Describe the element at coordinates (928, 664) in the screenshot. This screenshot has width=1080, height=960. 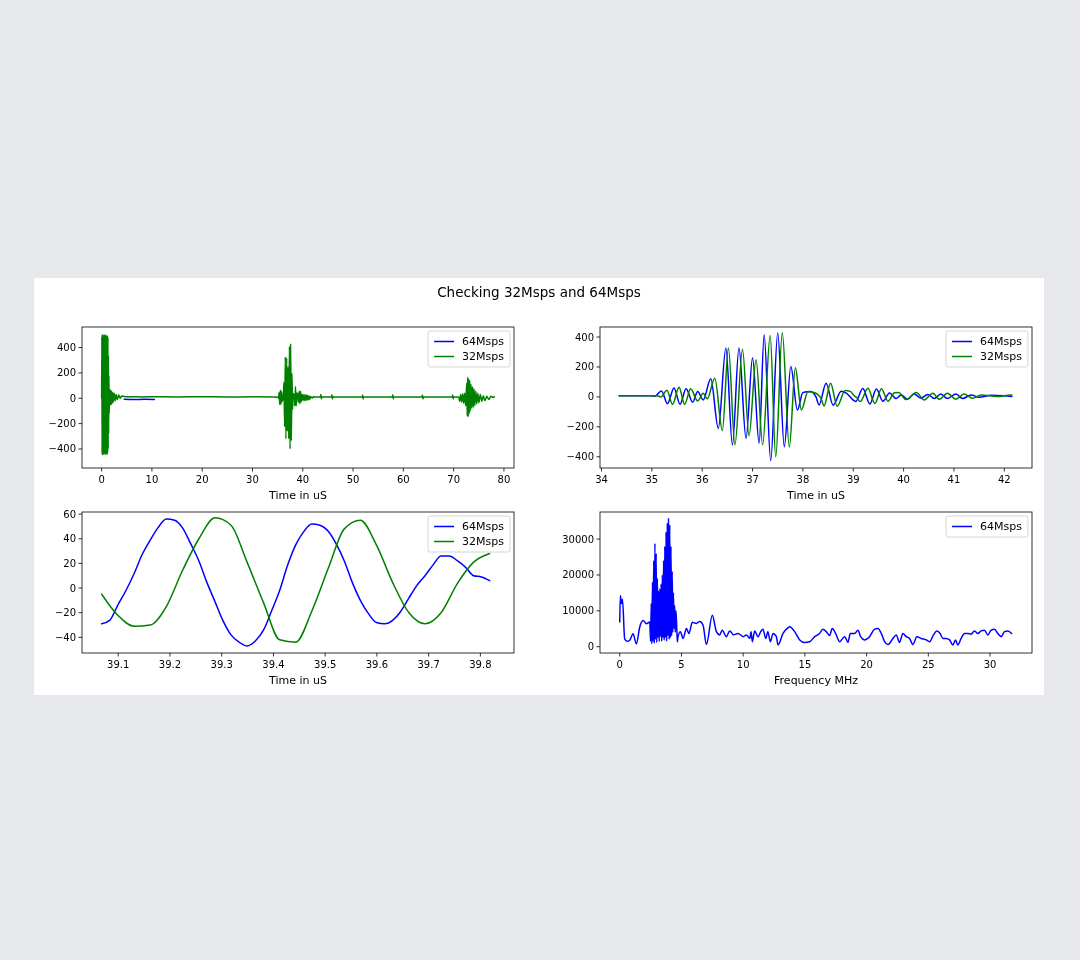
I see `x-tick-label: 25` at that location.